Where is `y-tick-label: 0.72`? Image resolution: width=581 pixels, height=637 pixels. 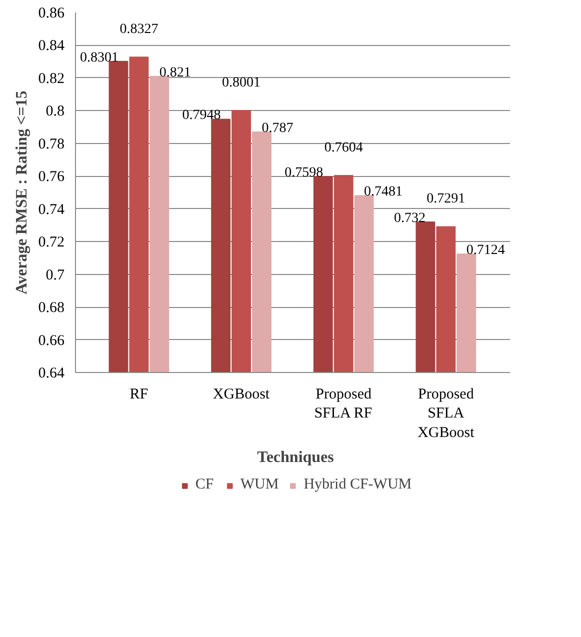 y-tick-label: 0.72 is located at coordinates (51, 242).